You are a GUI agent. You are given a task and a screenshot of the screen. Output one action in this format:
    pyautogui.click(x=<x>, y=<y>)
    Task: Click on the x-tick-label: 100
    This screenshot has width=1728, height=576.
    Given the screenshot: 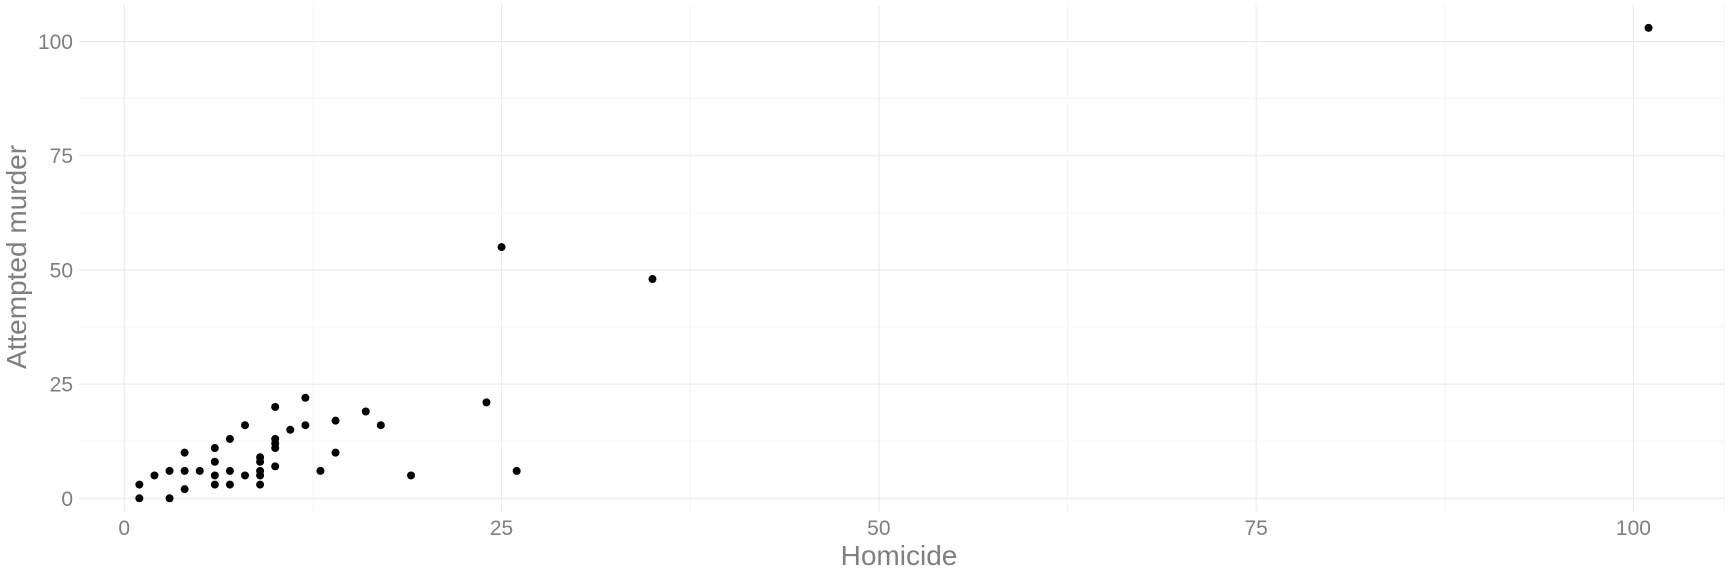 What is the action you would take?
    pyautogui.click(x=1633, y=528)
    